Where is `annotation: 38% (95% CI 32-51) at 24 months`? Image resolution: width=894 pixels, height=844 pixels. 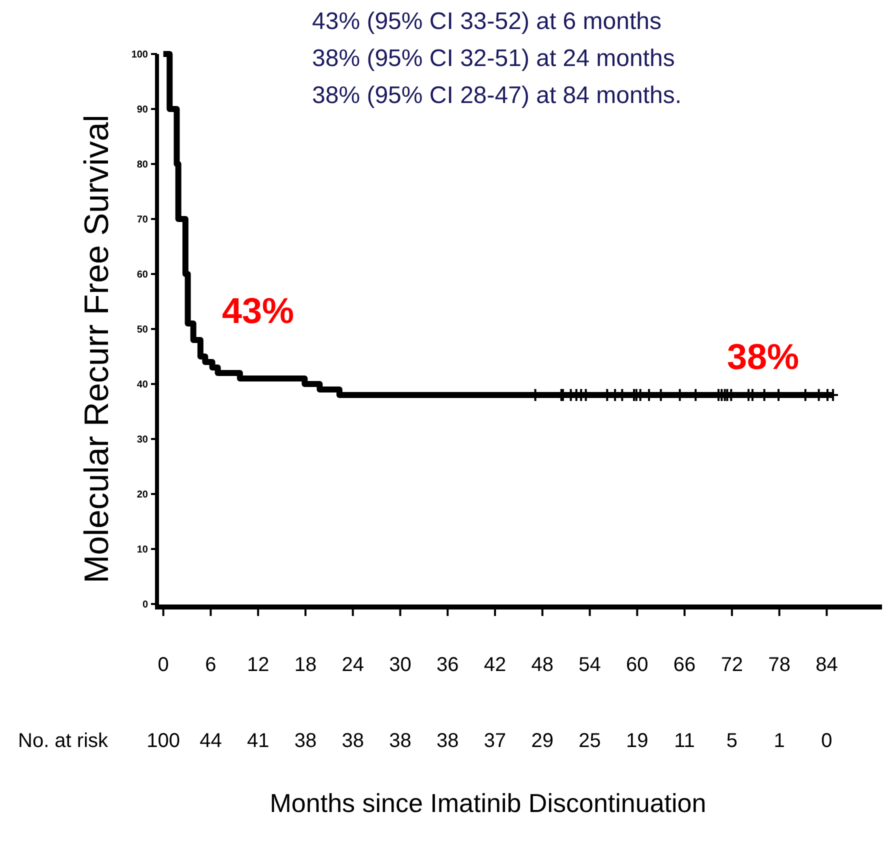 annotation: 38% (95% CI 32-51) at 24 months is located at coordinates (493, 58).